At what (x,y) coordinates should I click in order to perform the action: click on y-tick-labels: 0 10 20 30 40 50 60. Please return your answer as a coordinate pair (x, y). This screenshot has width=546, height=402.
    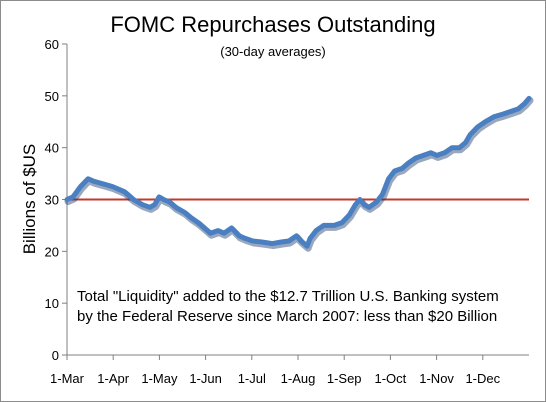
    Looking at the image, I should click on (52, 200).